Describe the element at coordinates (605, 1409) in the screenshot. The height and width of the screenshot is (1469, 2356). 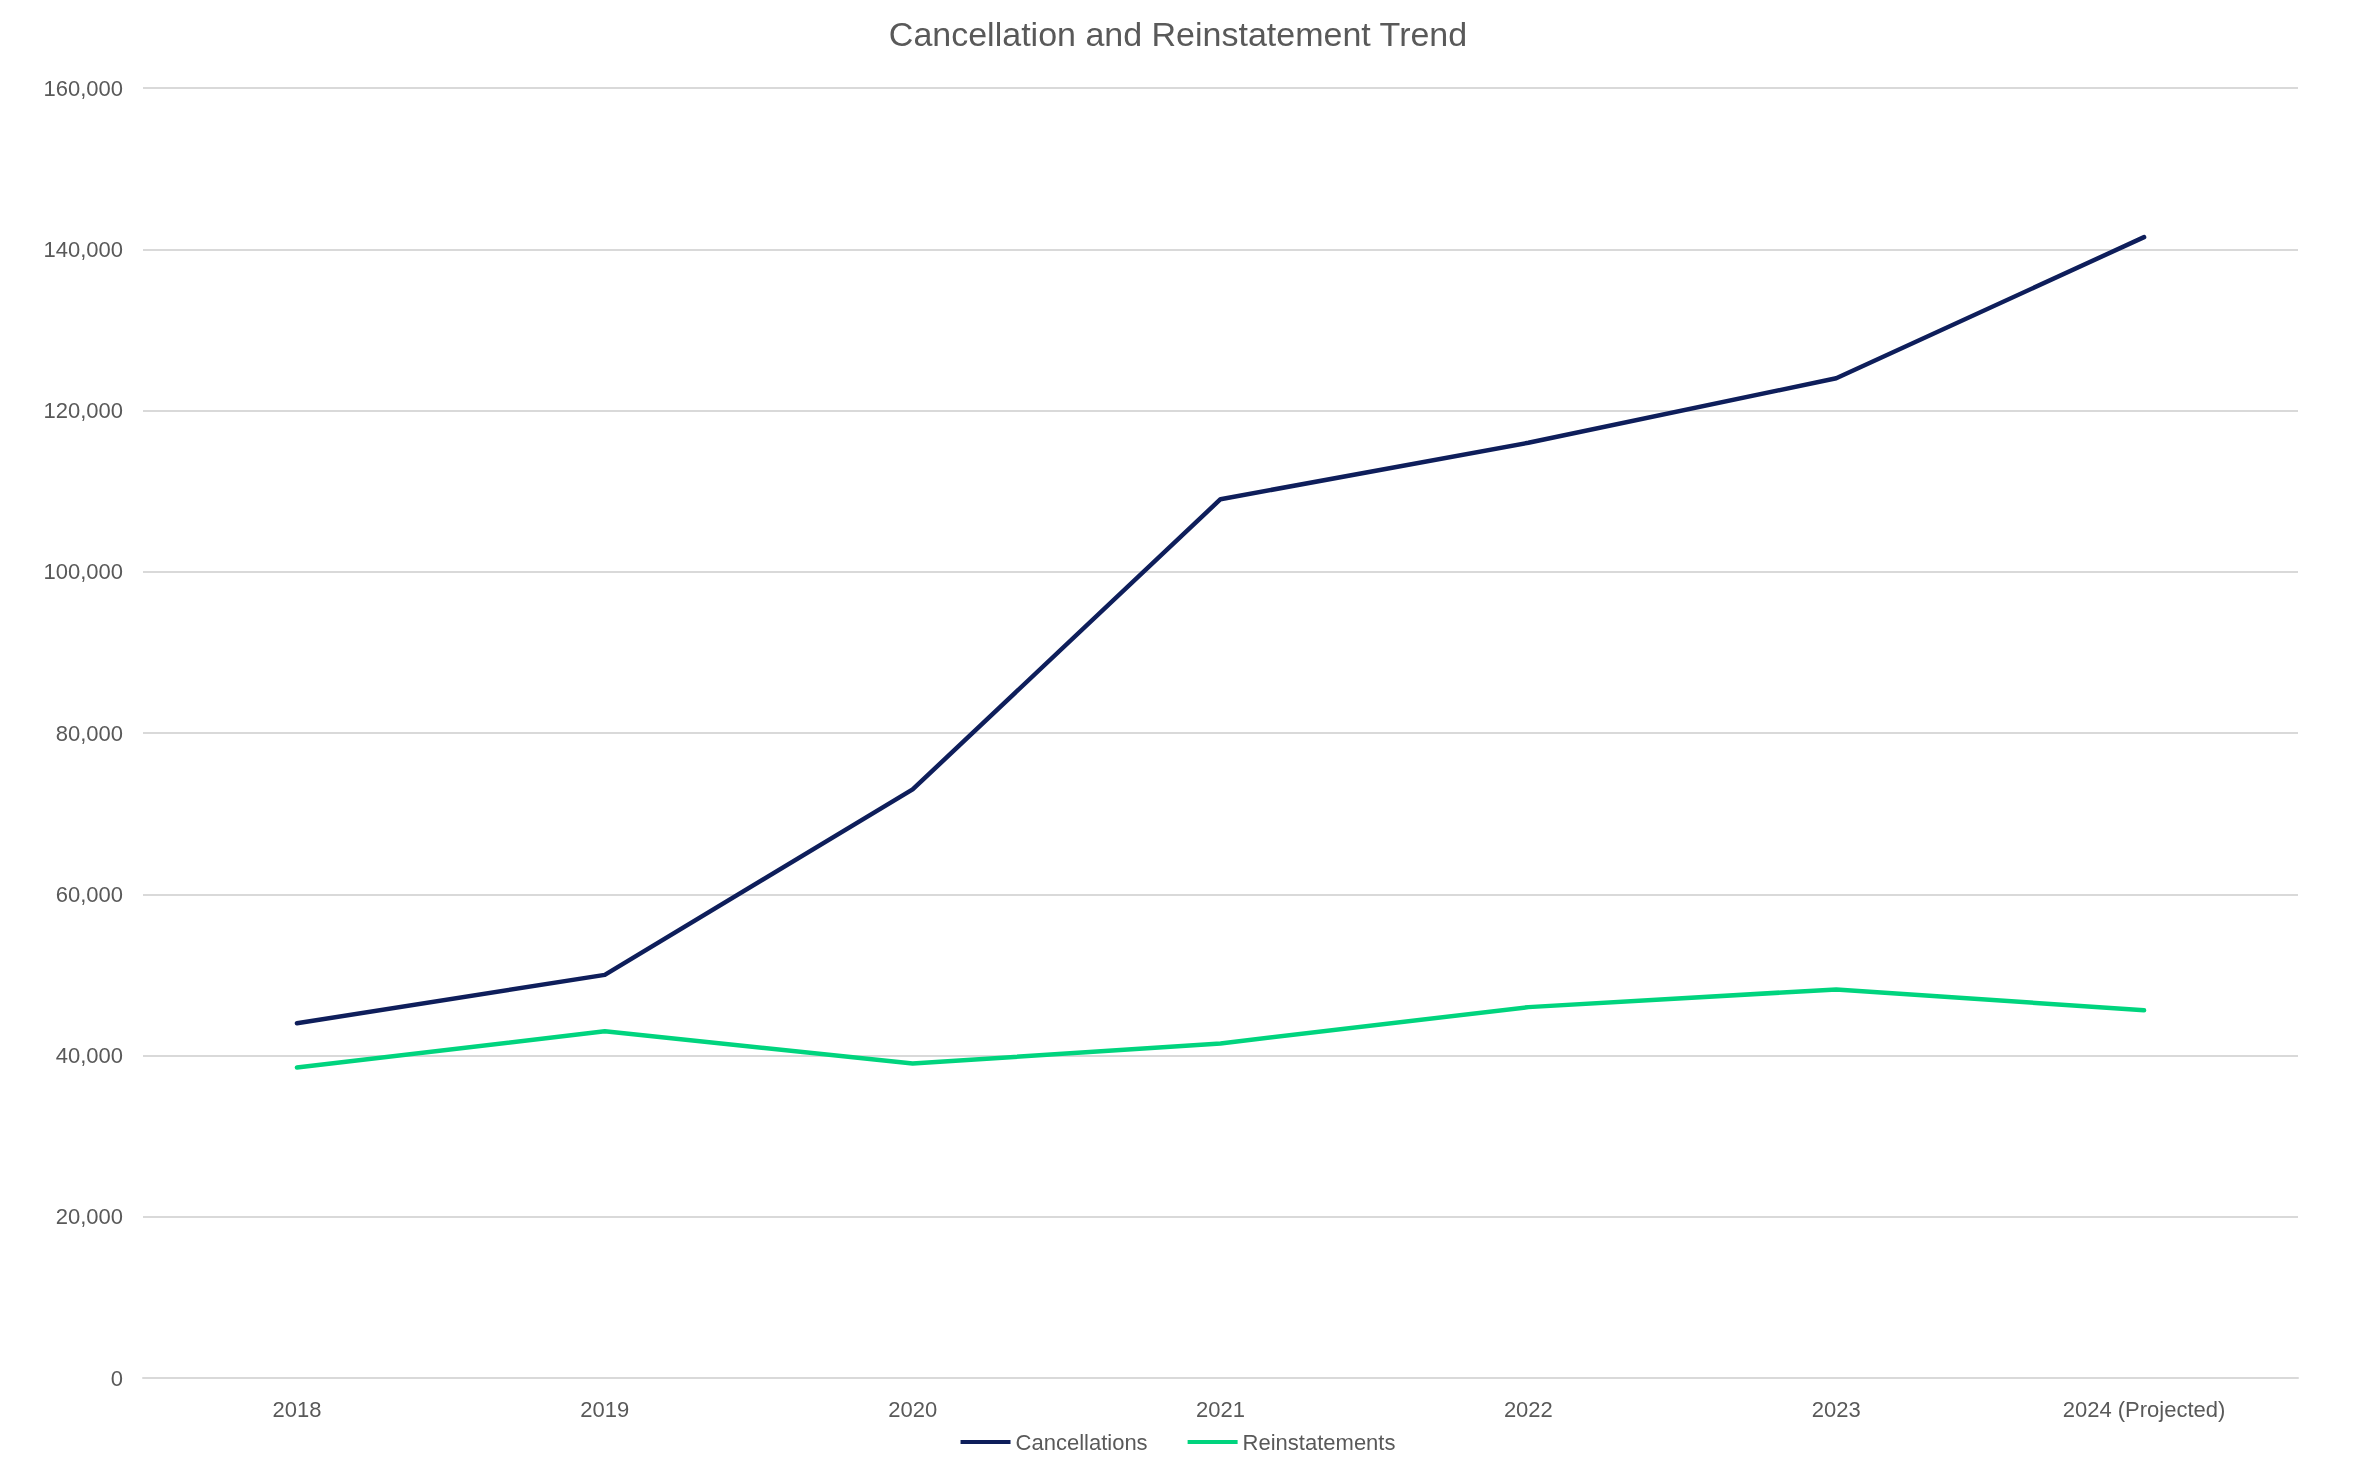
I see `x-tick-label: 2019` at that location.